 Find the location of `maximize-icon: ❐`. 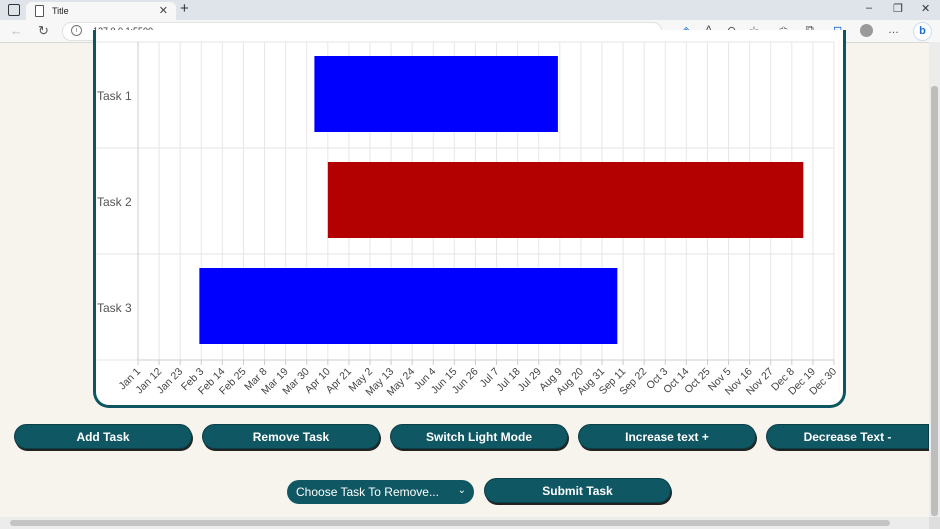

maximize-icon: ❐ is located at coordinates (898, 9).